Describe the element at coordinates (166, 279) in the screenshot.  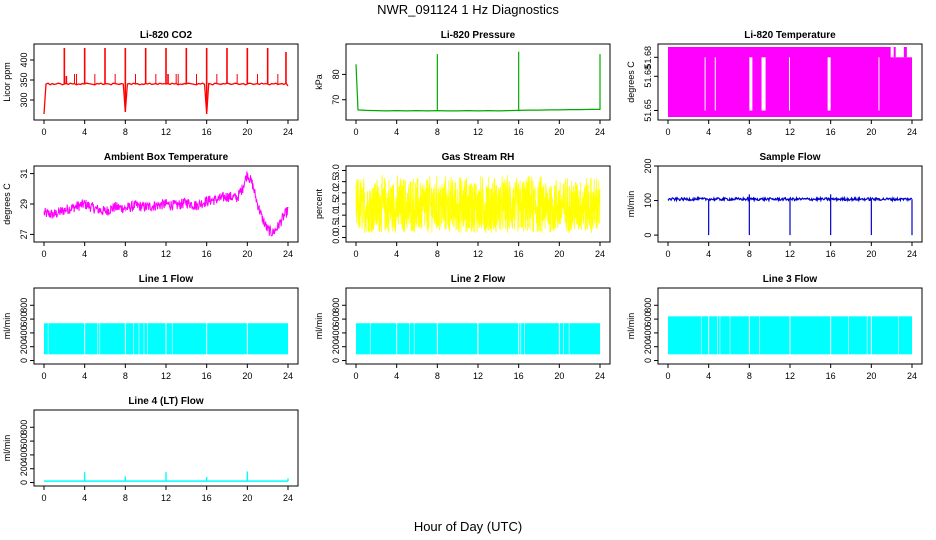
I see `panel-title: Line 1 Flow` at that location.